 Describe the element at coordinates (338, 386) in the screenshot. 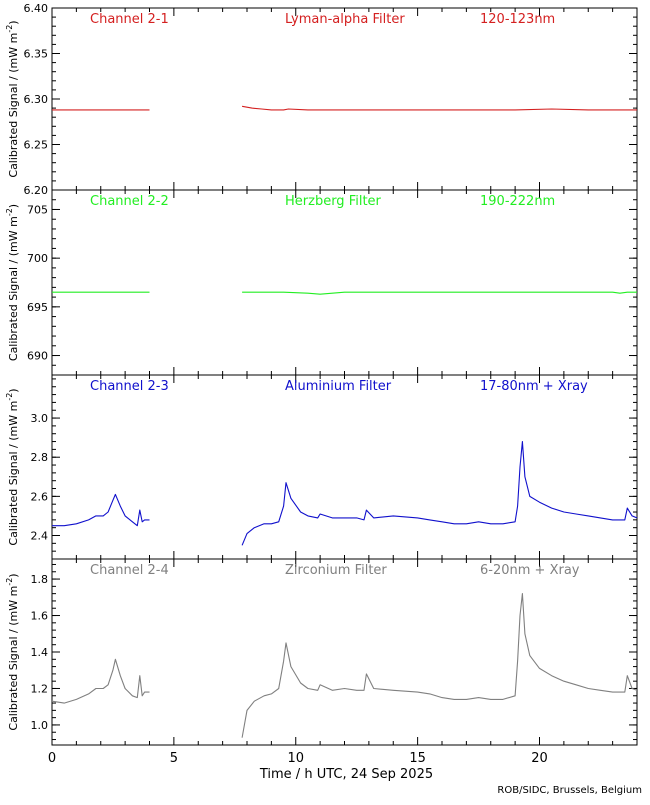

I see `filter-label: Aluminium Filter` at that location.